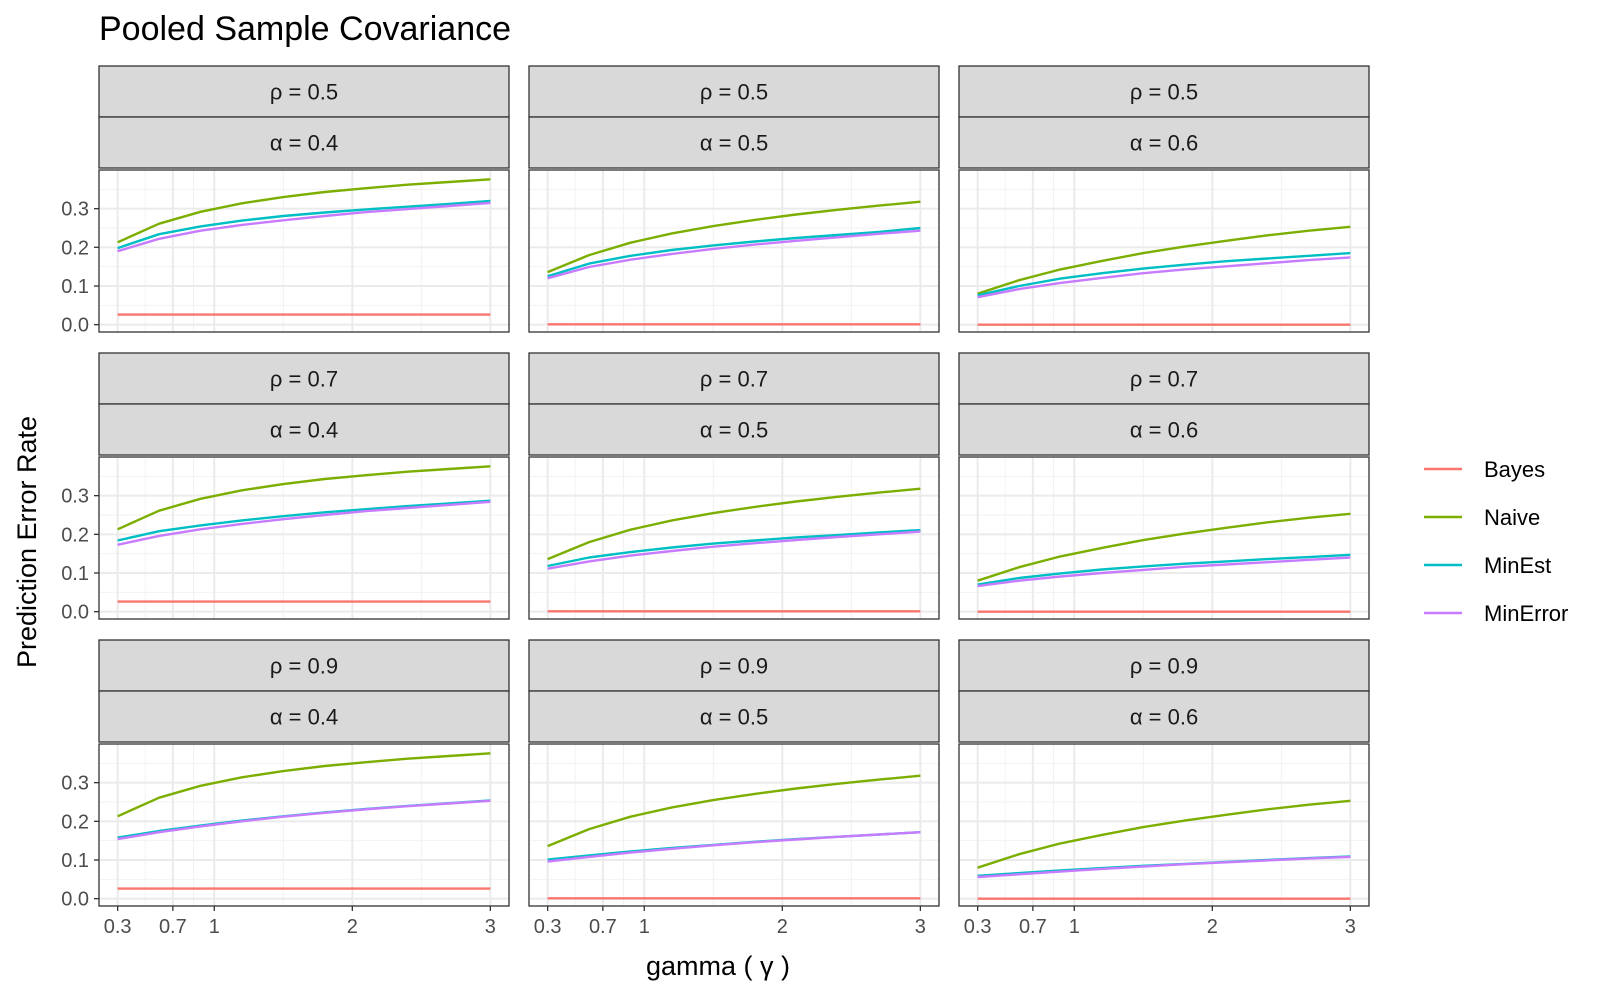 The height and width of the screenshot is (1005, 1600). I want to click on facet-panel: ρ = 0.7 α = 0.5, so click(734, 486).